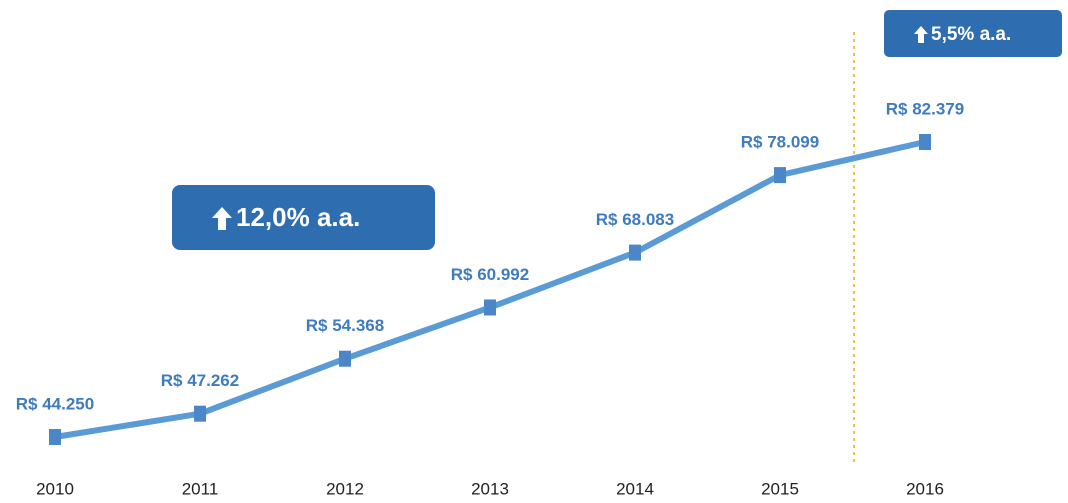 The height and width of the screenshot is (503, 1068). What do you see at coordinates (780, 488) in the screenshot?
I see `x-tick-label: 2015` at bounding box center [780, 488].